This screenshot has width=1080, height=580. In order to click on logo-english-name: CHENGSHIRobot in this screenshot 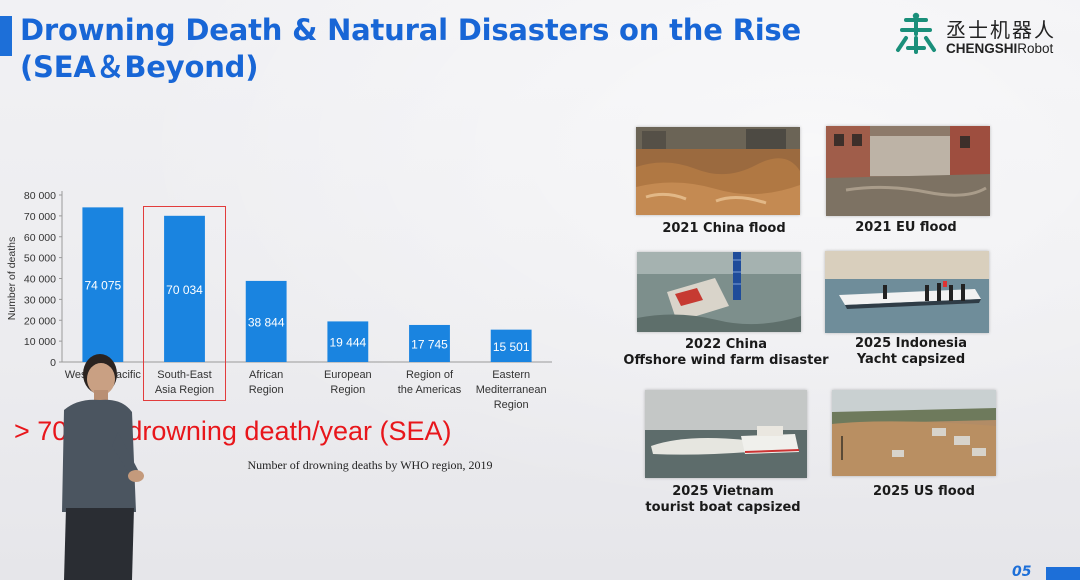, I will do `click(999, 48)`.